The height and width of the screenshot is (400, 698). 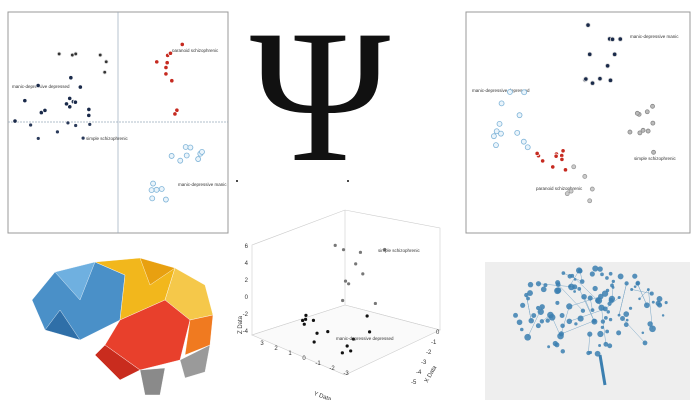 I want to click on scatter-3d, so click(x=346, y=292).